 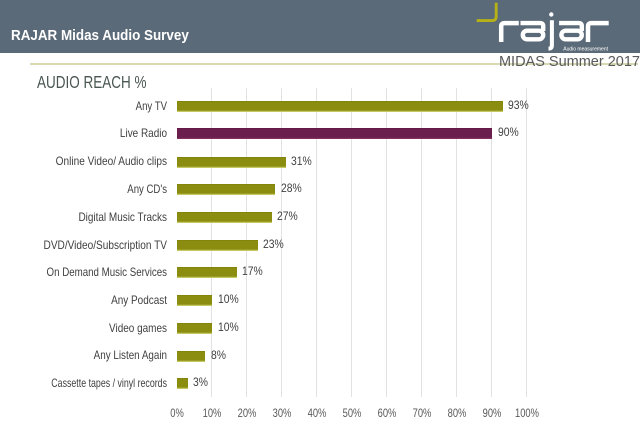 I want to click on svg-text: Audio measurement, so click(x=585, y=49).